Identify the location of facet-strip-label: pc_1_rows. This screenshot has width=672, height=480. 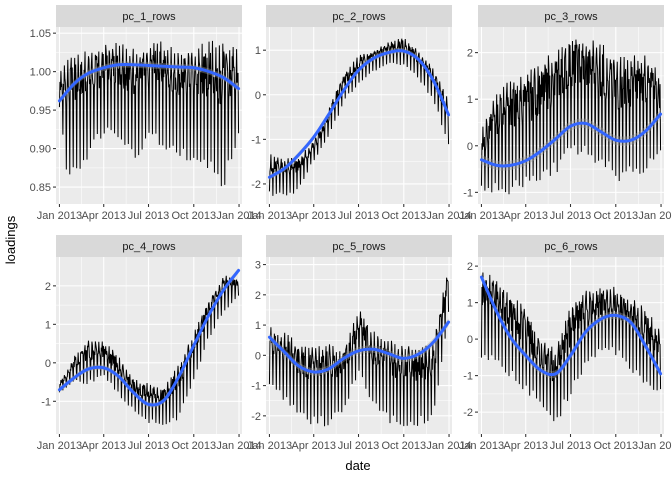
(149, 17).